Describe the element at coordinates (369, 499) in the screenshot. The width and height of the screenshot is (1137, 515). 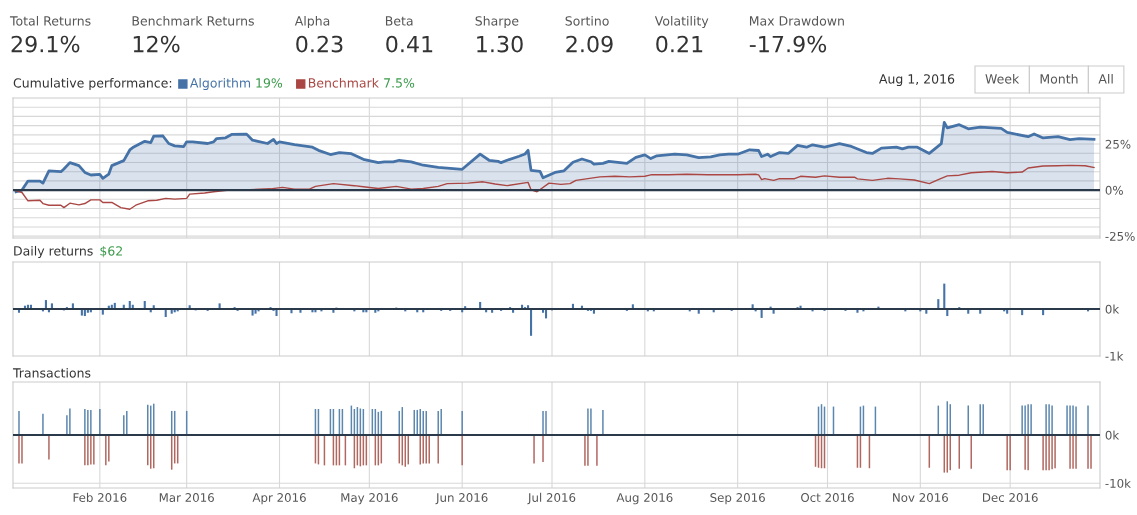
I see `x-tick-label: May 2016` at that location.